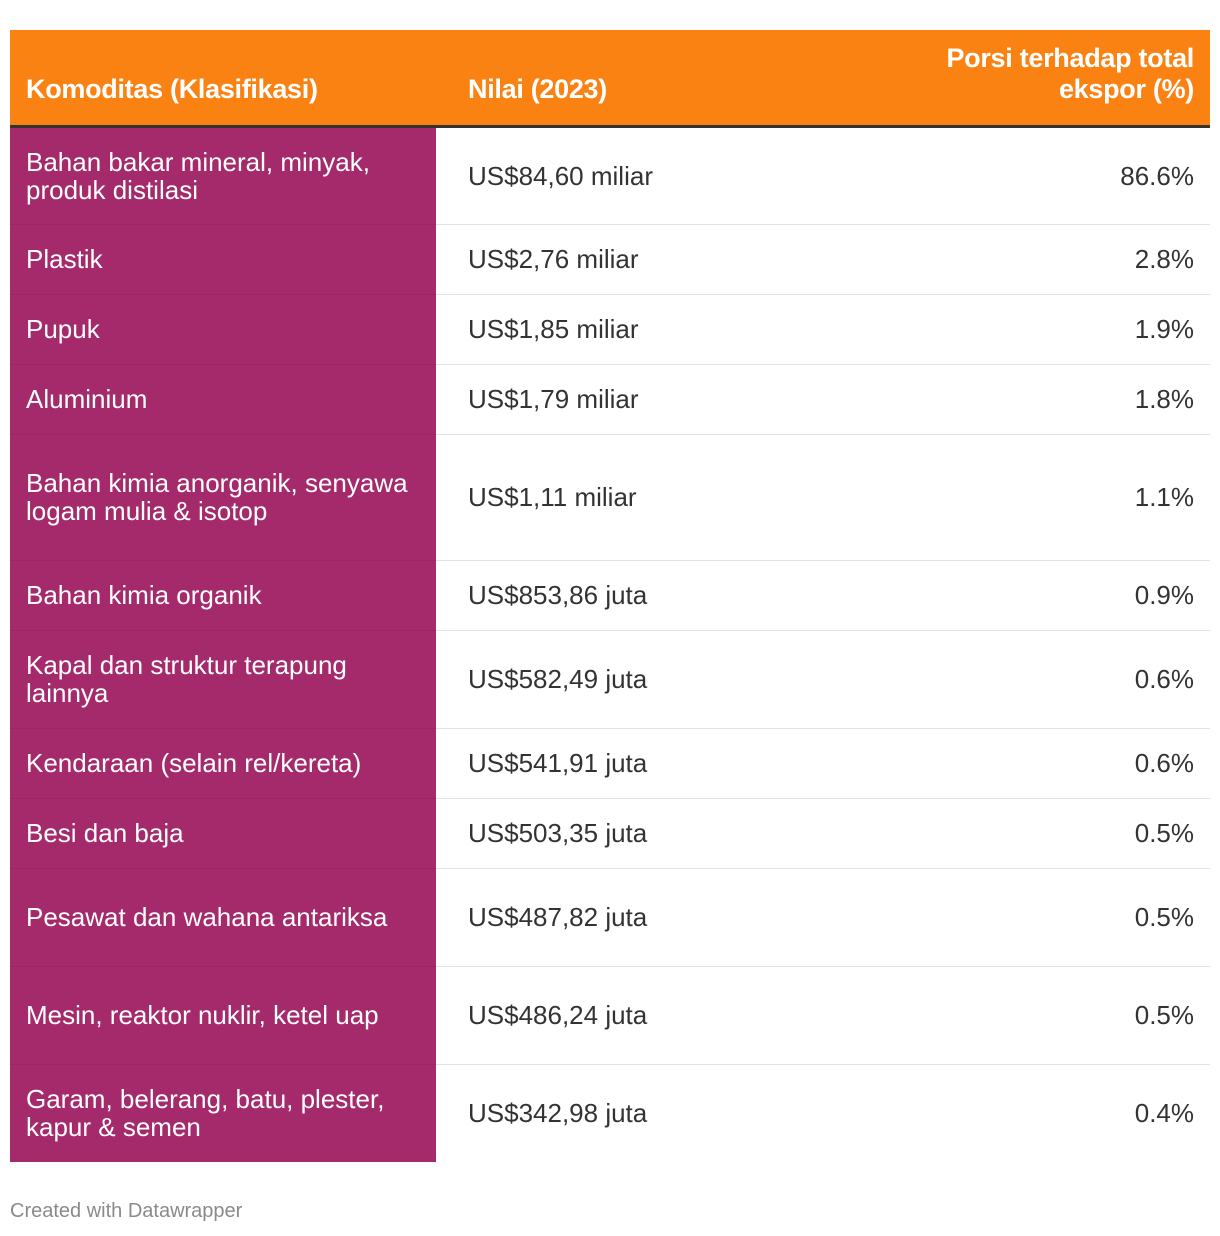 The height and width of the screenshot is (1236, 1220). I want to click on value-cell: US$541,91 juta, so click(648, 763).